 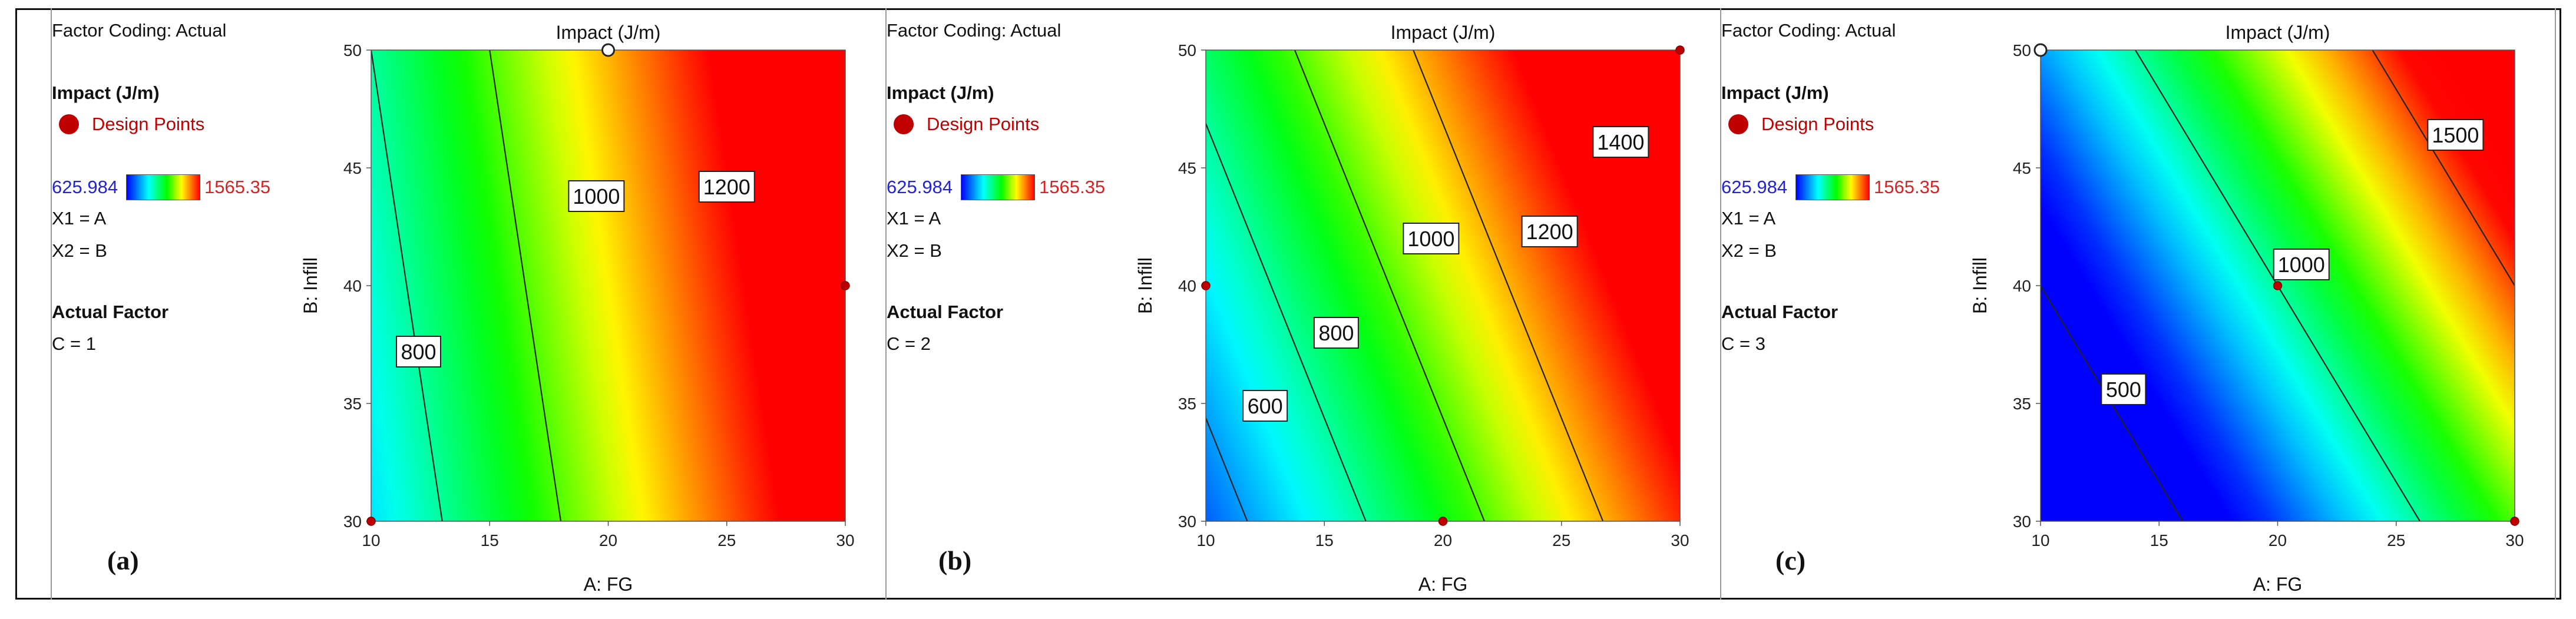 What do you see at coordinates (955, 560) in the screenshot?
I see `panel-label: (b)` at bounding box center [955, 560].